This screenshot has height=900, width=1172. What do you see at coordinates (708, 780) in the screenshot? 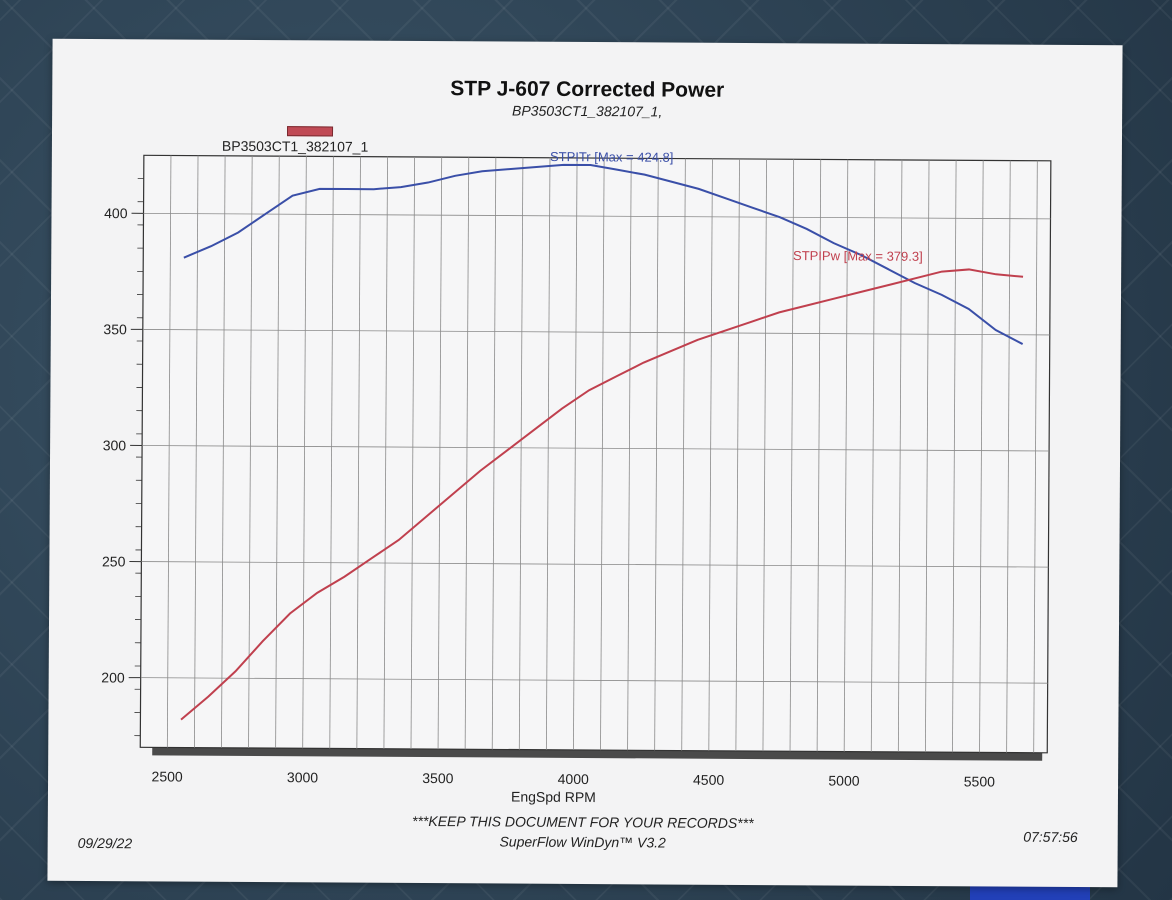
I see `x-tick-label: 4500` at bounding box center [708, 780].